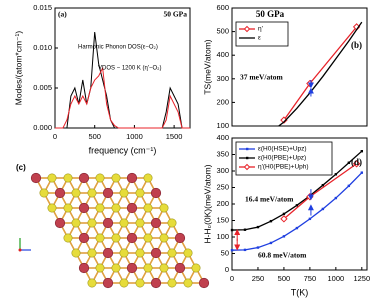  Describe the element at coordinates (130, 69) in the screenshot. I see `legend-label: VDOS − 1200 K (η'−O₂)` at that location.